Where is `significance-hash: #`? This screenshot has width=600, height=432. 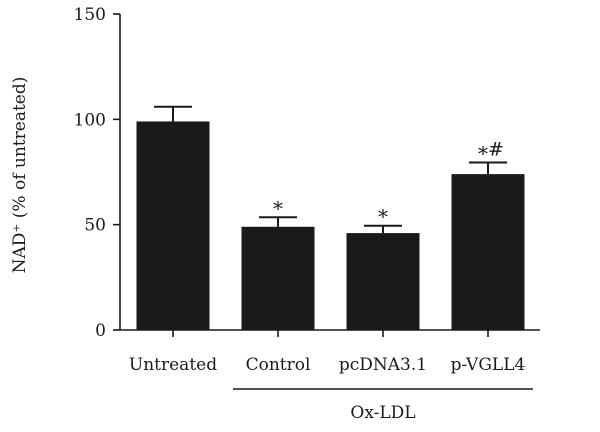 significance-hash: # is located at coordinates (496, 150).